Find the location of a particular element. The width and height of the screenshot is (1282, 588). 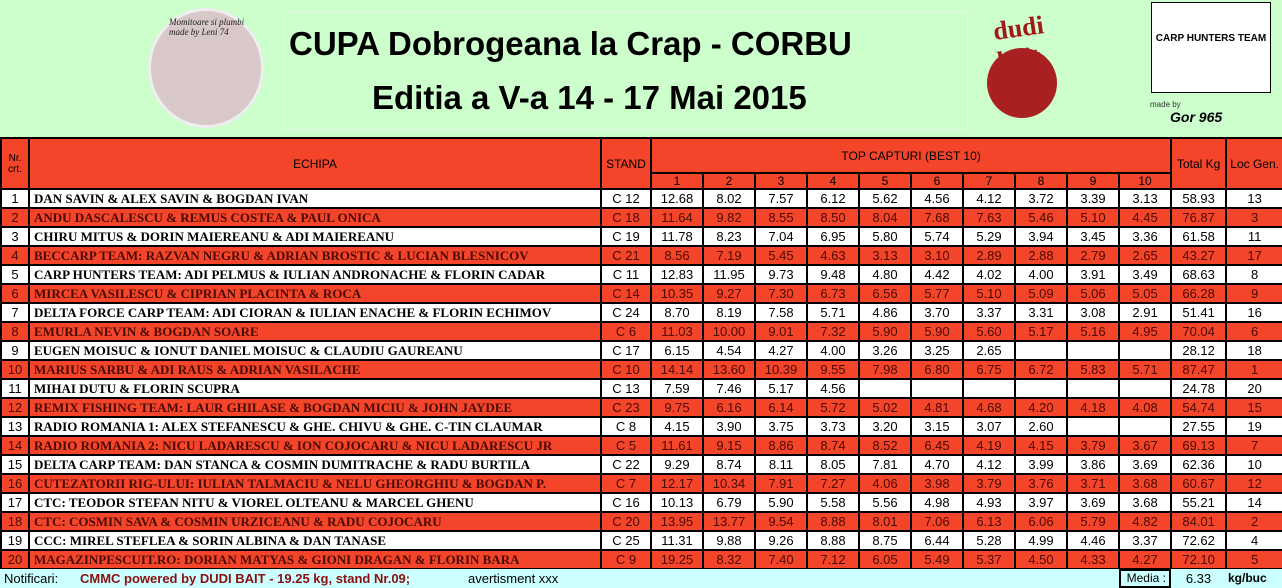

catch-3: 5.17 is located at coordinates (781, 388).